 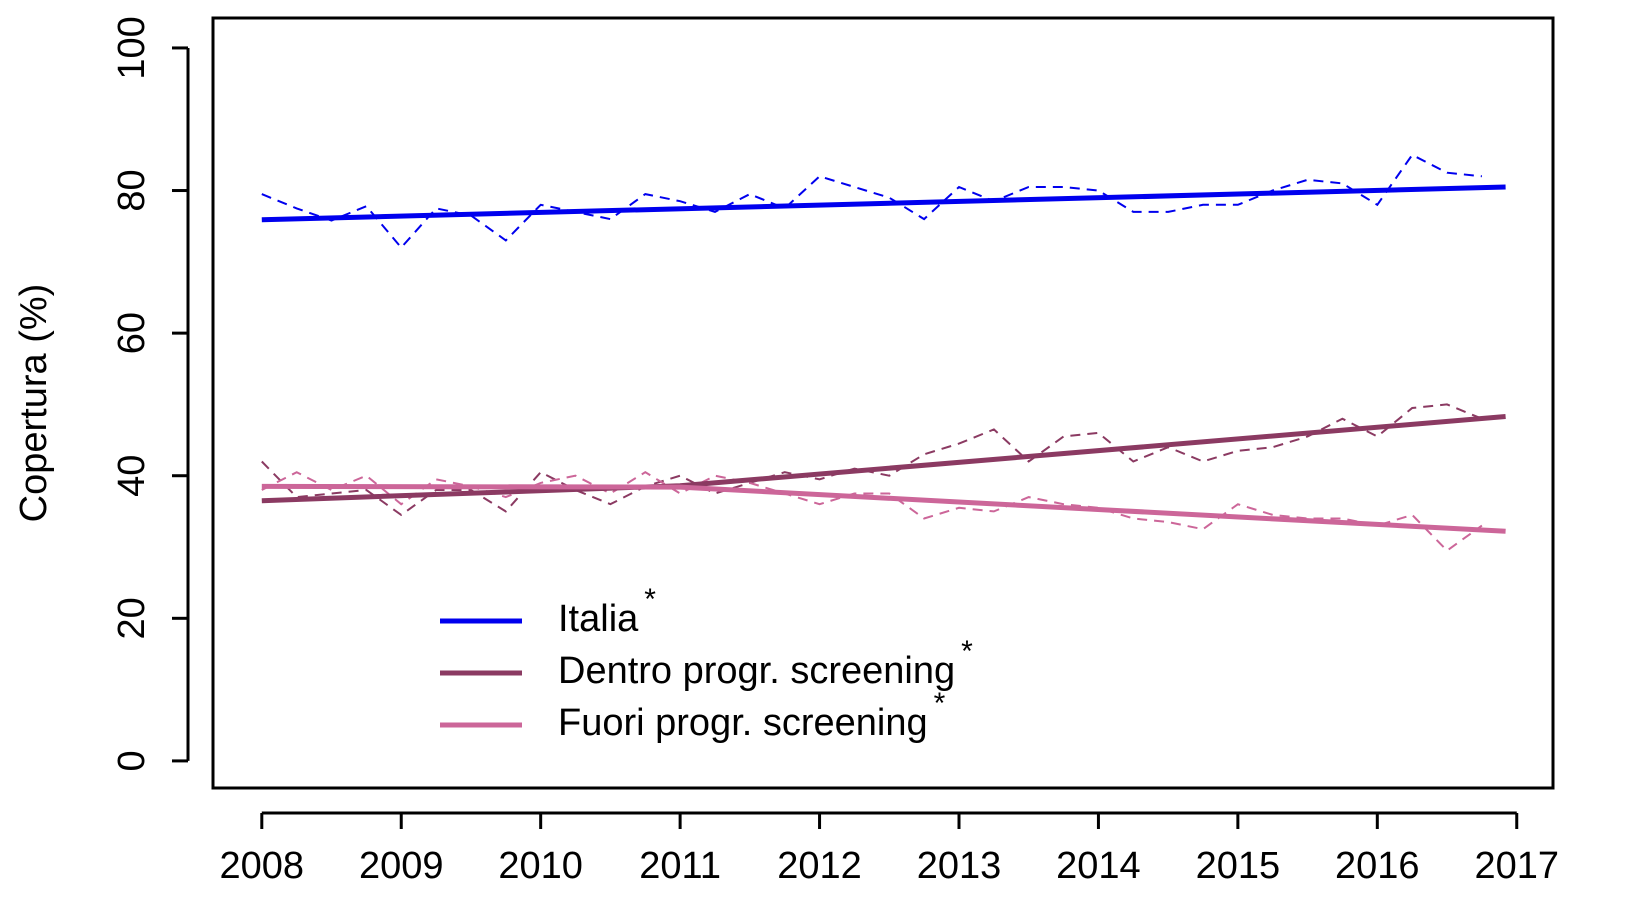 I want to click on x-tick-label: 2010, so click(x=540, y=866).